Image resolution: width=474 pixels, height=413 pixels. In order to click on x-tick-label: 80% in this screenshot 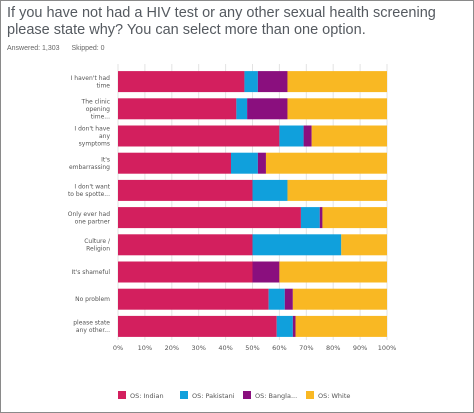, I will do `click(333, 348)`.